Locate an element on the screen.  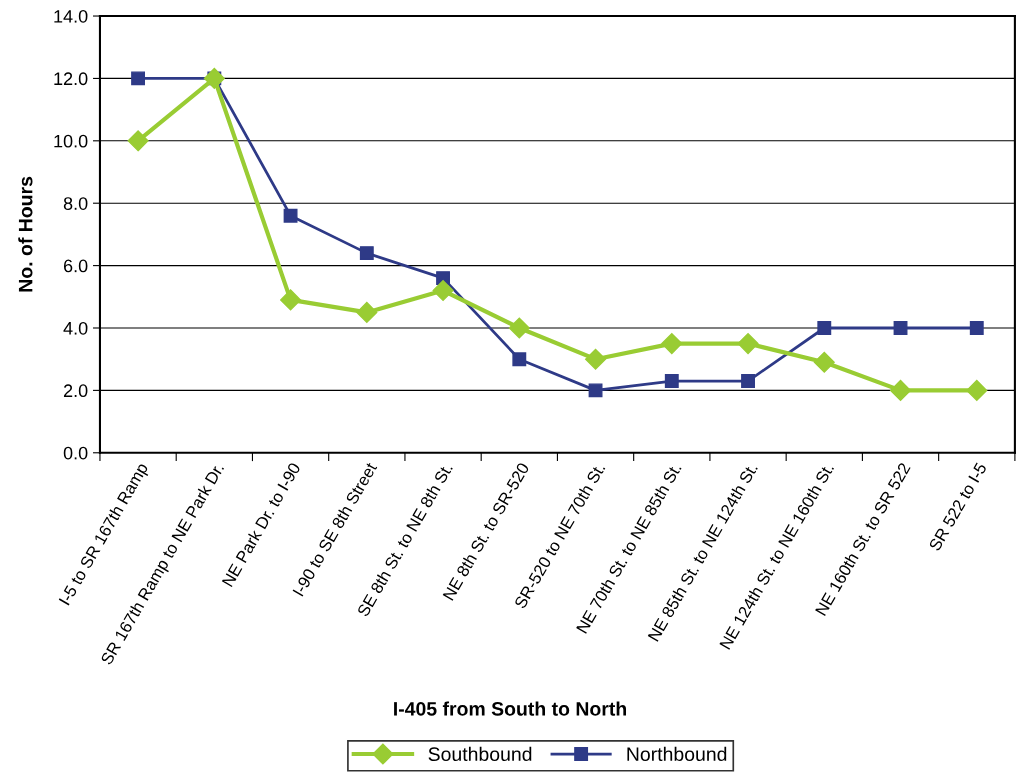
y-tick-label: 14.0 is located at coordinates (71, 16).